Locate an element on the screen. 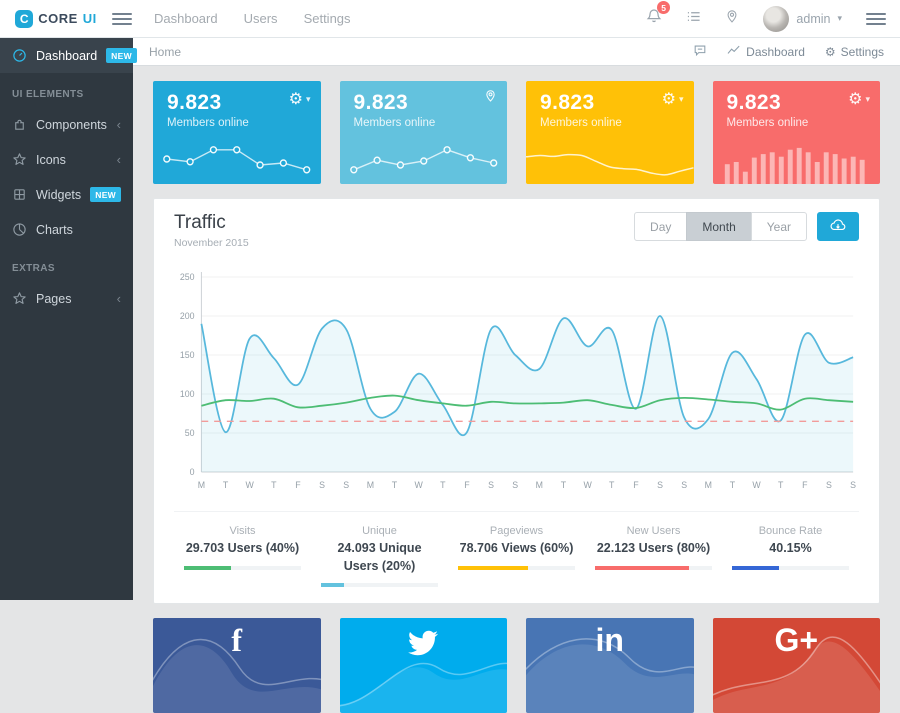 The height and width of the screenshot is (713, 900). svg-text: 150 is located at coordinates (187, 355).